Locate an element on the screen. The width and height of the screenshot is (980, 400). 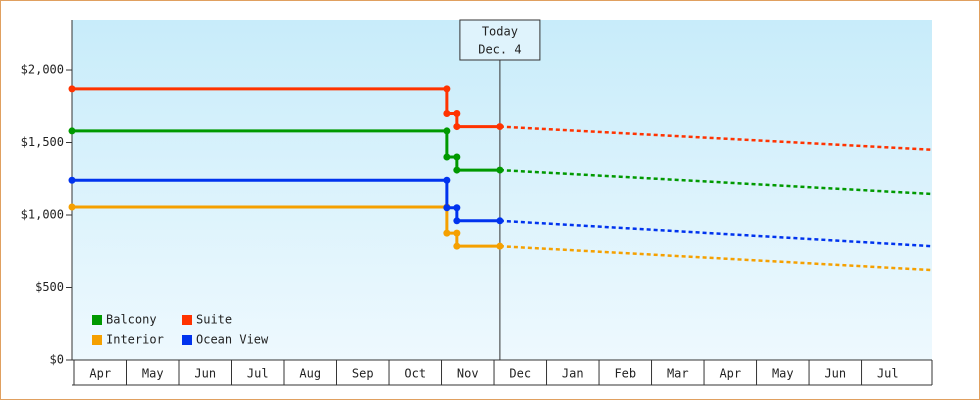
legend-label: Ocean View is located at coordinates (232, 340).